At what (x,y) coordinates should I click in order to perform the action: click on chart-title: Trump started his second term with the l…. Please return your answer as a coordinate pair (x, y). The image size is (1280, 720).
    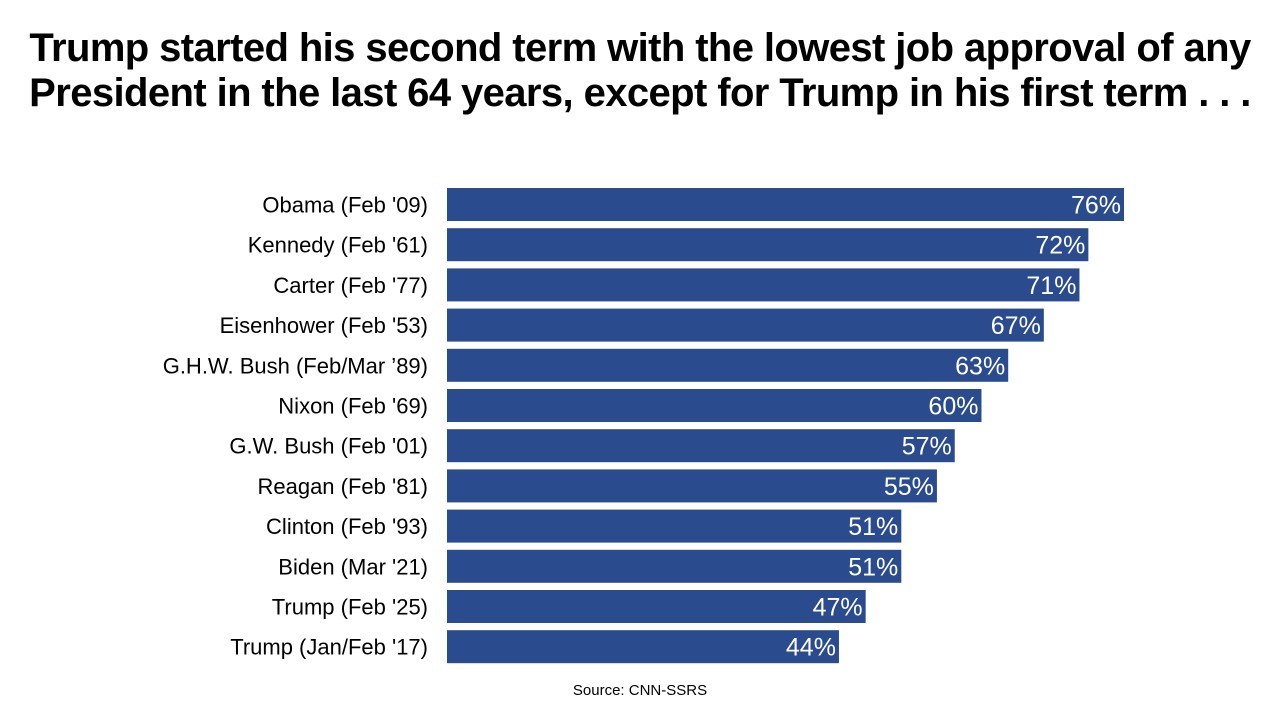
    Looking at the image, I should click on (640, 70).